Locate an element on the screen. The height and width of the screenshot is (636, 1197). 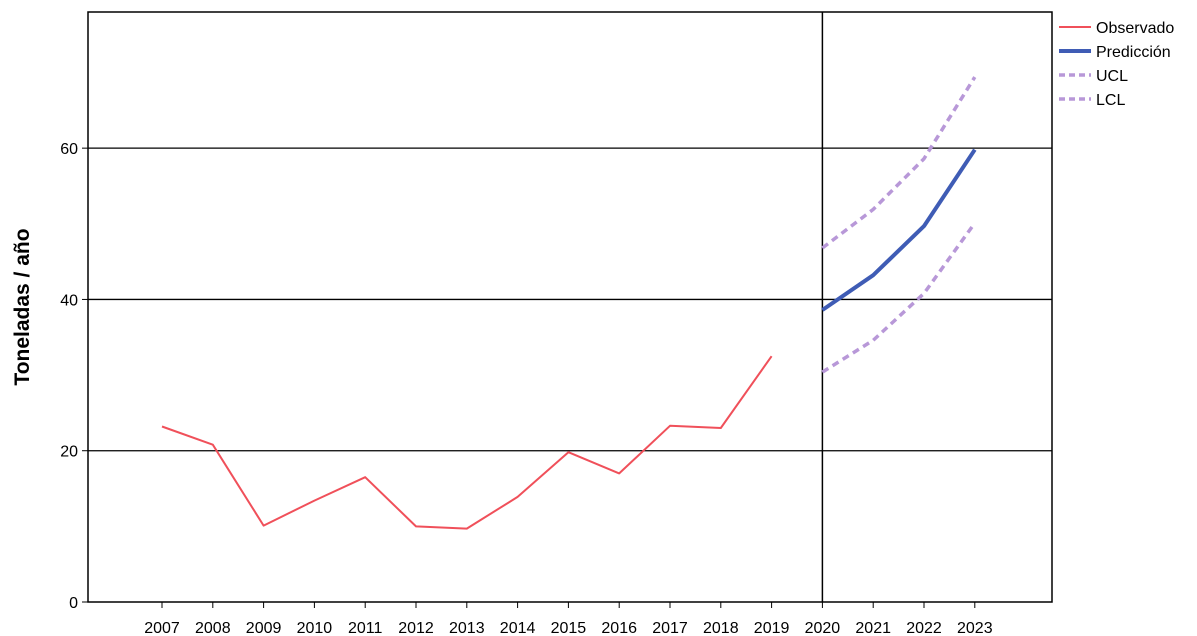
legend-label-prediccion: Predicción is located at coordinates (1133, 52).